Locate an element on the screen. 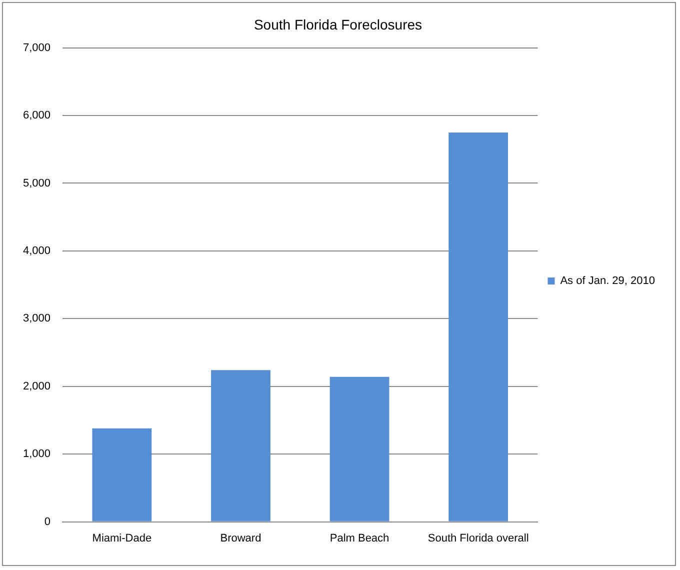  x-tick-label: Broward is located at coordinates (241, 538).